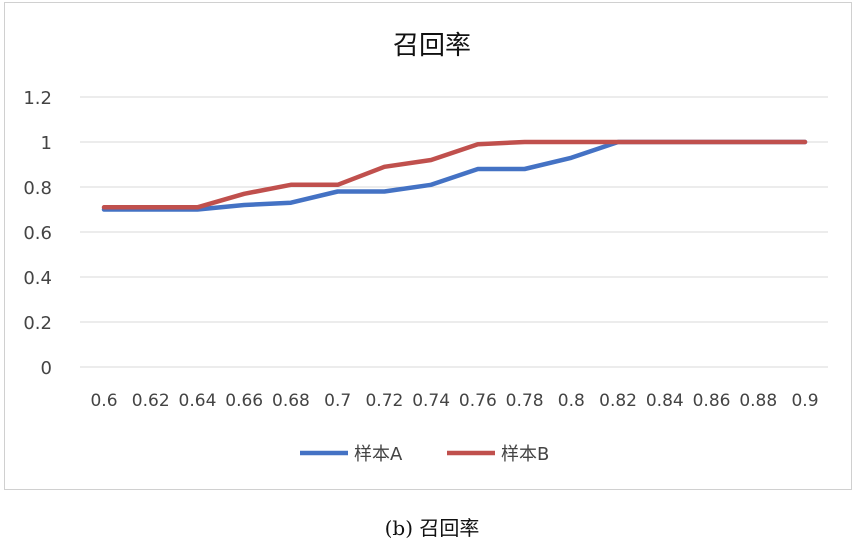 The image size is (864, 550). What do you see at coordinates (198, 401) in the screenshot?
I see `x-tick-label: 0.64` at bounding box center [198, 401].